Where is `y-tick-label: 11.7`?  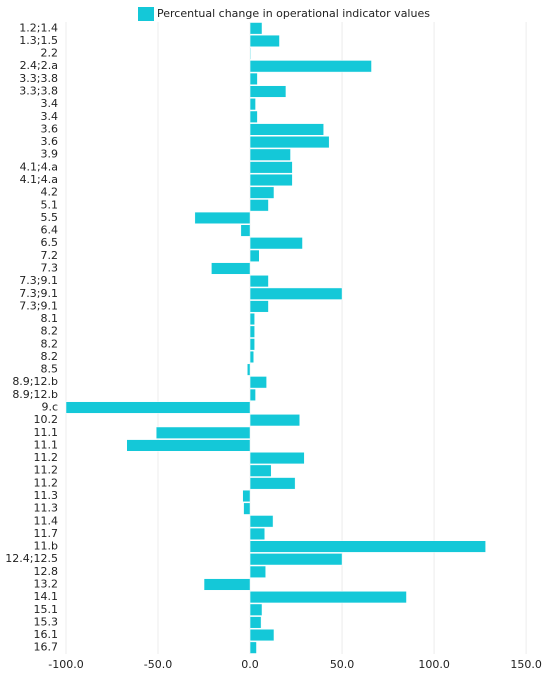 y-tick-label: 11.7 is located at coordinates (46, 533).